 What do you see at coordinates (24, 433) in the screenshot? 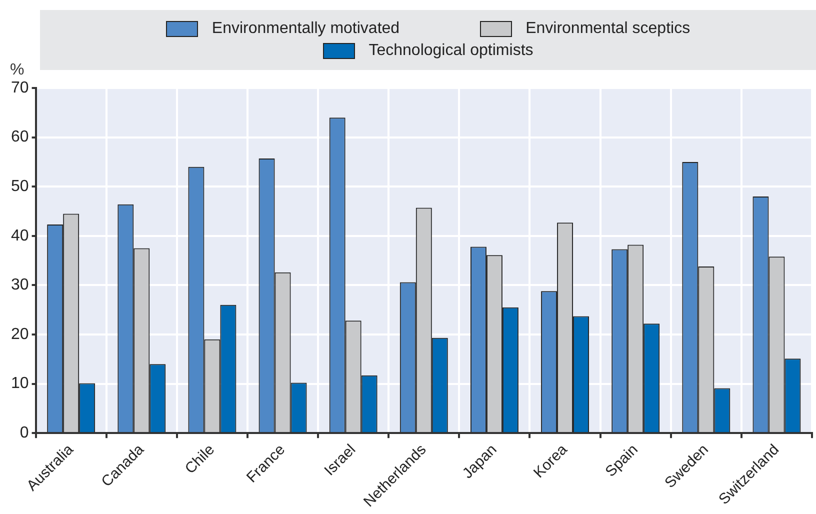
I see `y-tick-label: 0` at bounding box center [24, 433].